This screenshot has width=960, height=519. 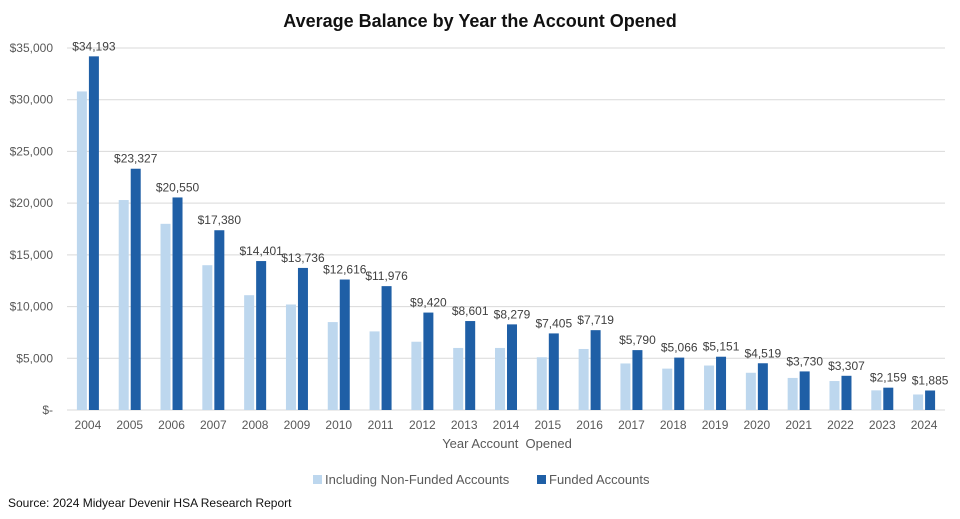 I want to click on x-tick-label: 2010, so click(x=338, y=425).